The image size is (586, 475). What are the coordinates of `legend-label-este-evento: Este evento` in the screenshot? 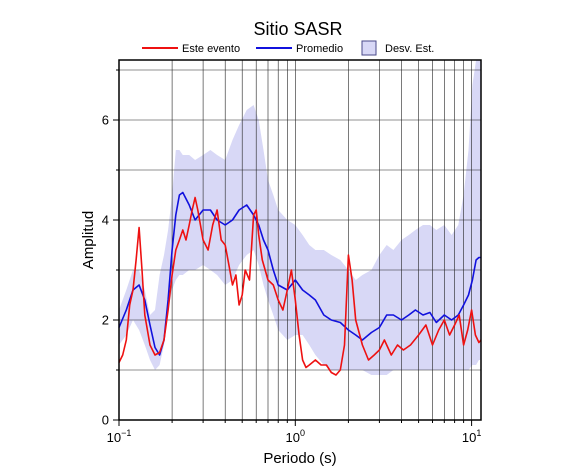 It's located at (211, 49).